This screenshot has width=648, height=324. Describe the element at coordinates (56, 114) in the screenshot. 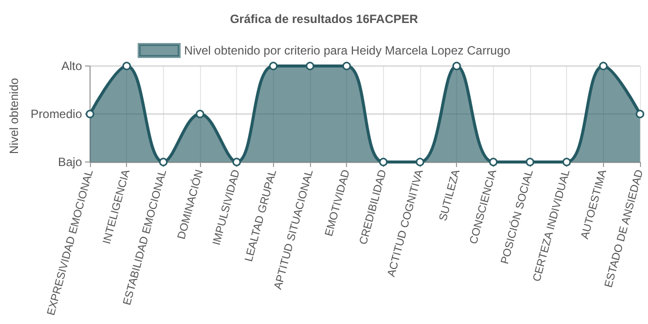

I see `text: Promedio` at that location.